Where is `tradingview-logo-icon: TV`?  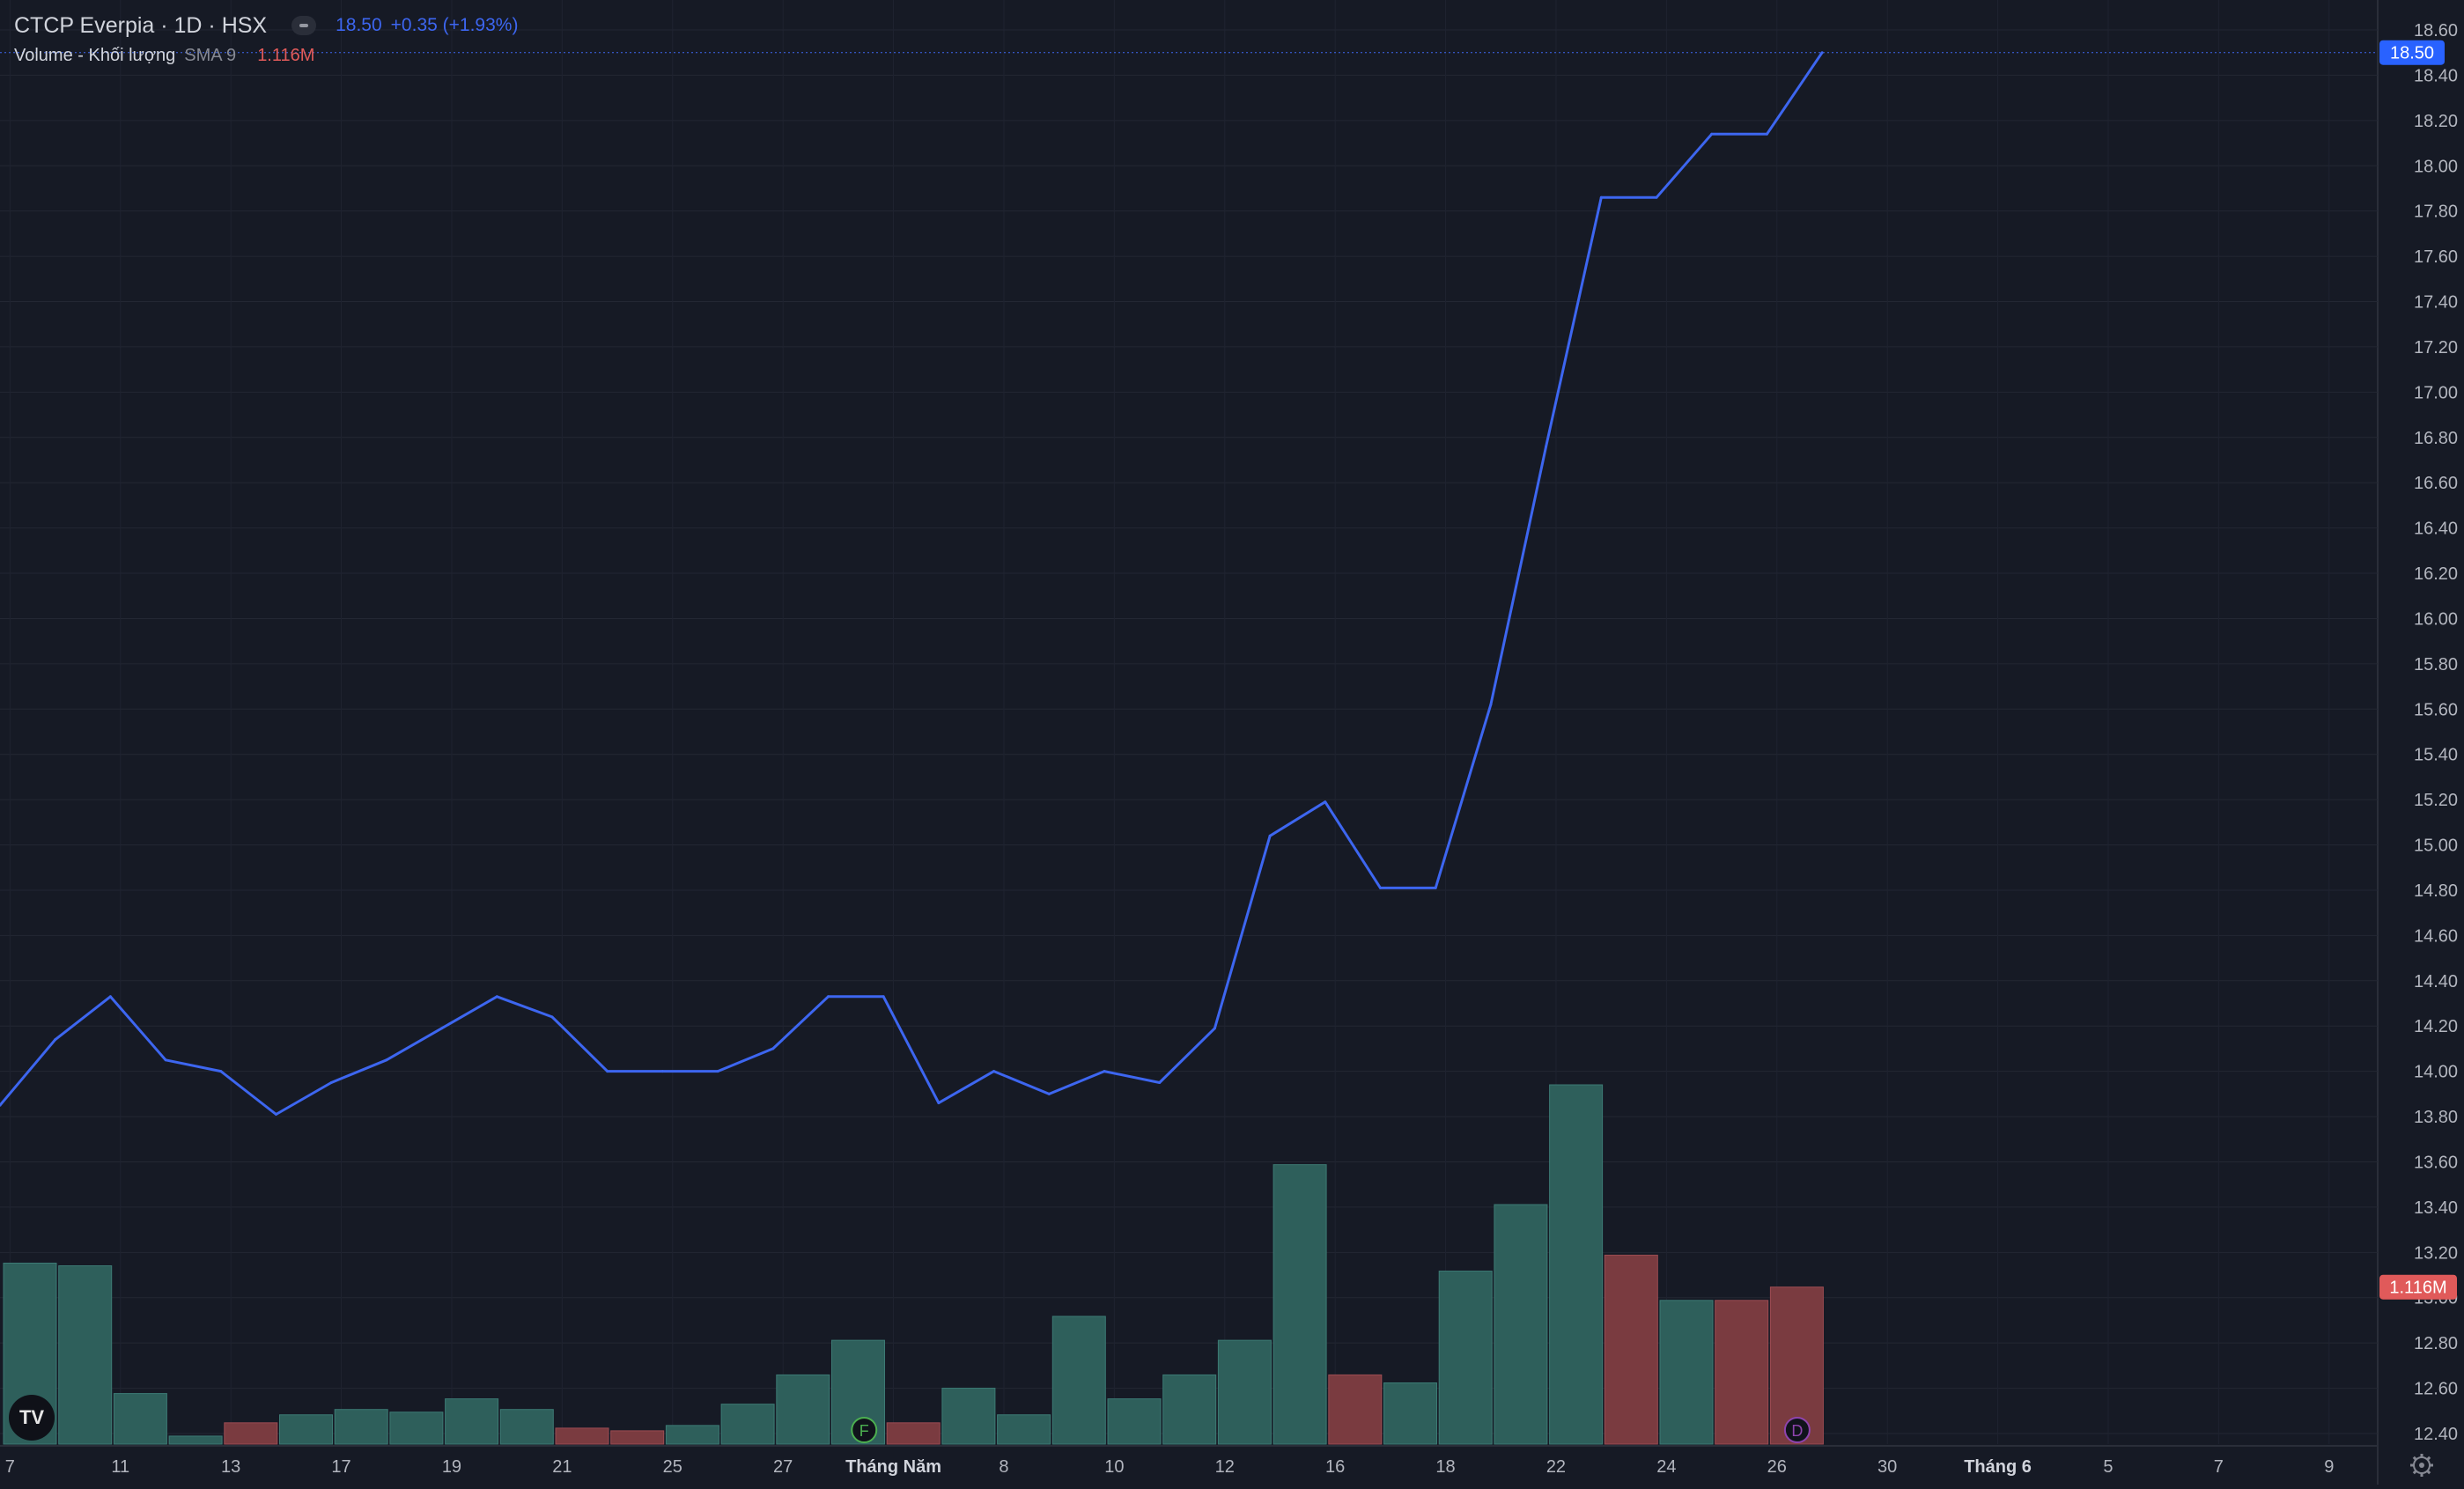 tradingview-logo-icon: TV is located at coordinates (32, 1418).